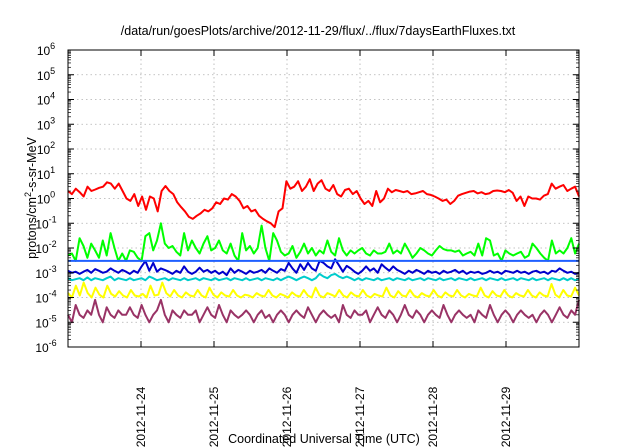 The width and height of the screenshot is (640, 448). I want to click on y-tick-label-exp: 6, so click(52, 46).